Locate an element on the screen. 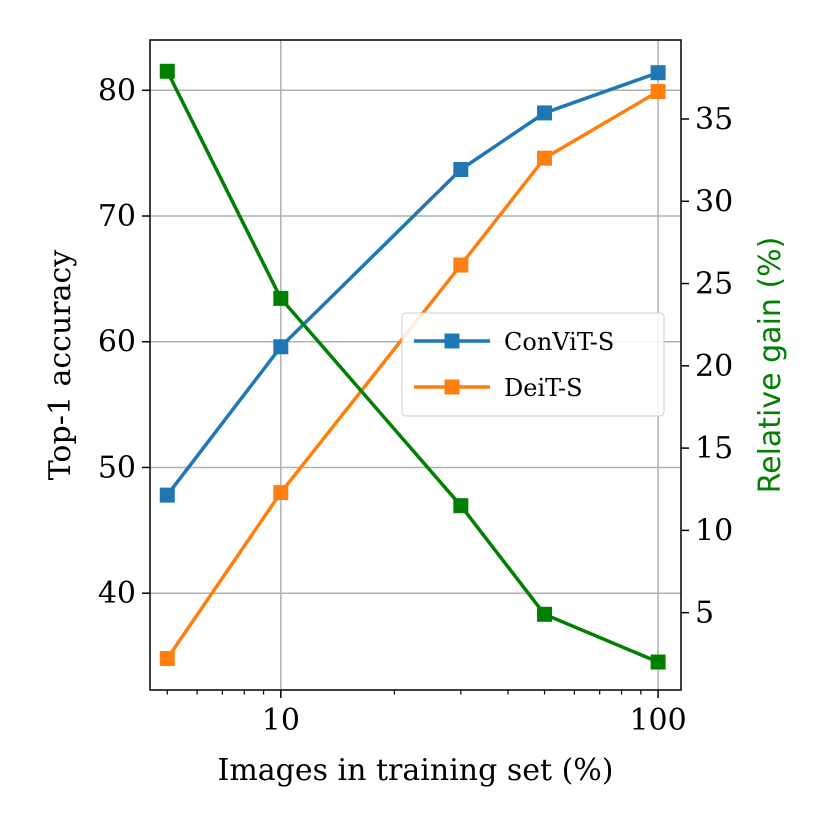  right-y-tick-label: 30 is located at coordinates (714, 201).